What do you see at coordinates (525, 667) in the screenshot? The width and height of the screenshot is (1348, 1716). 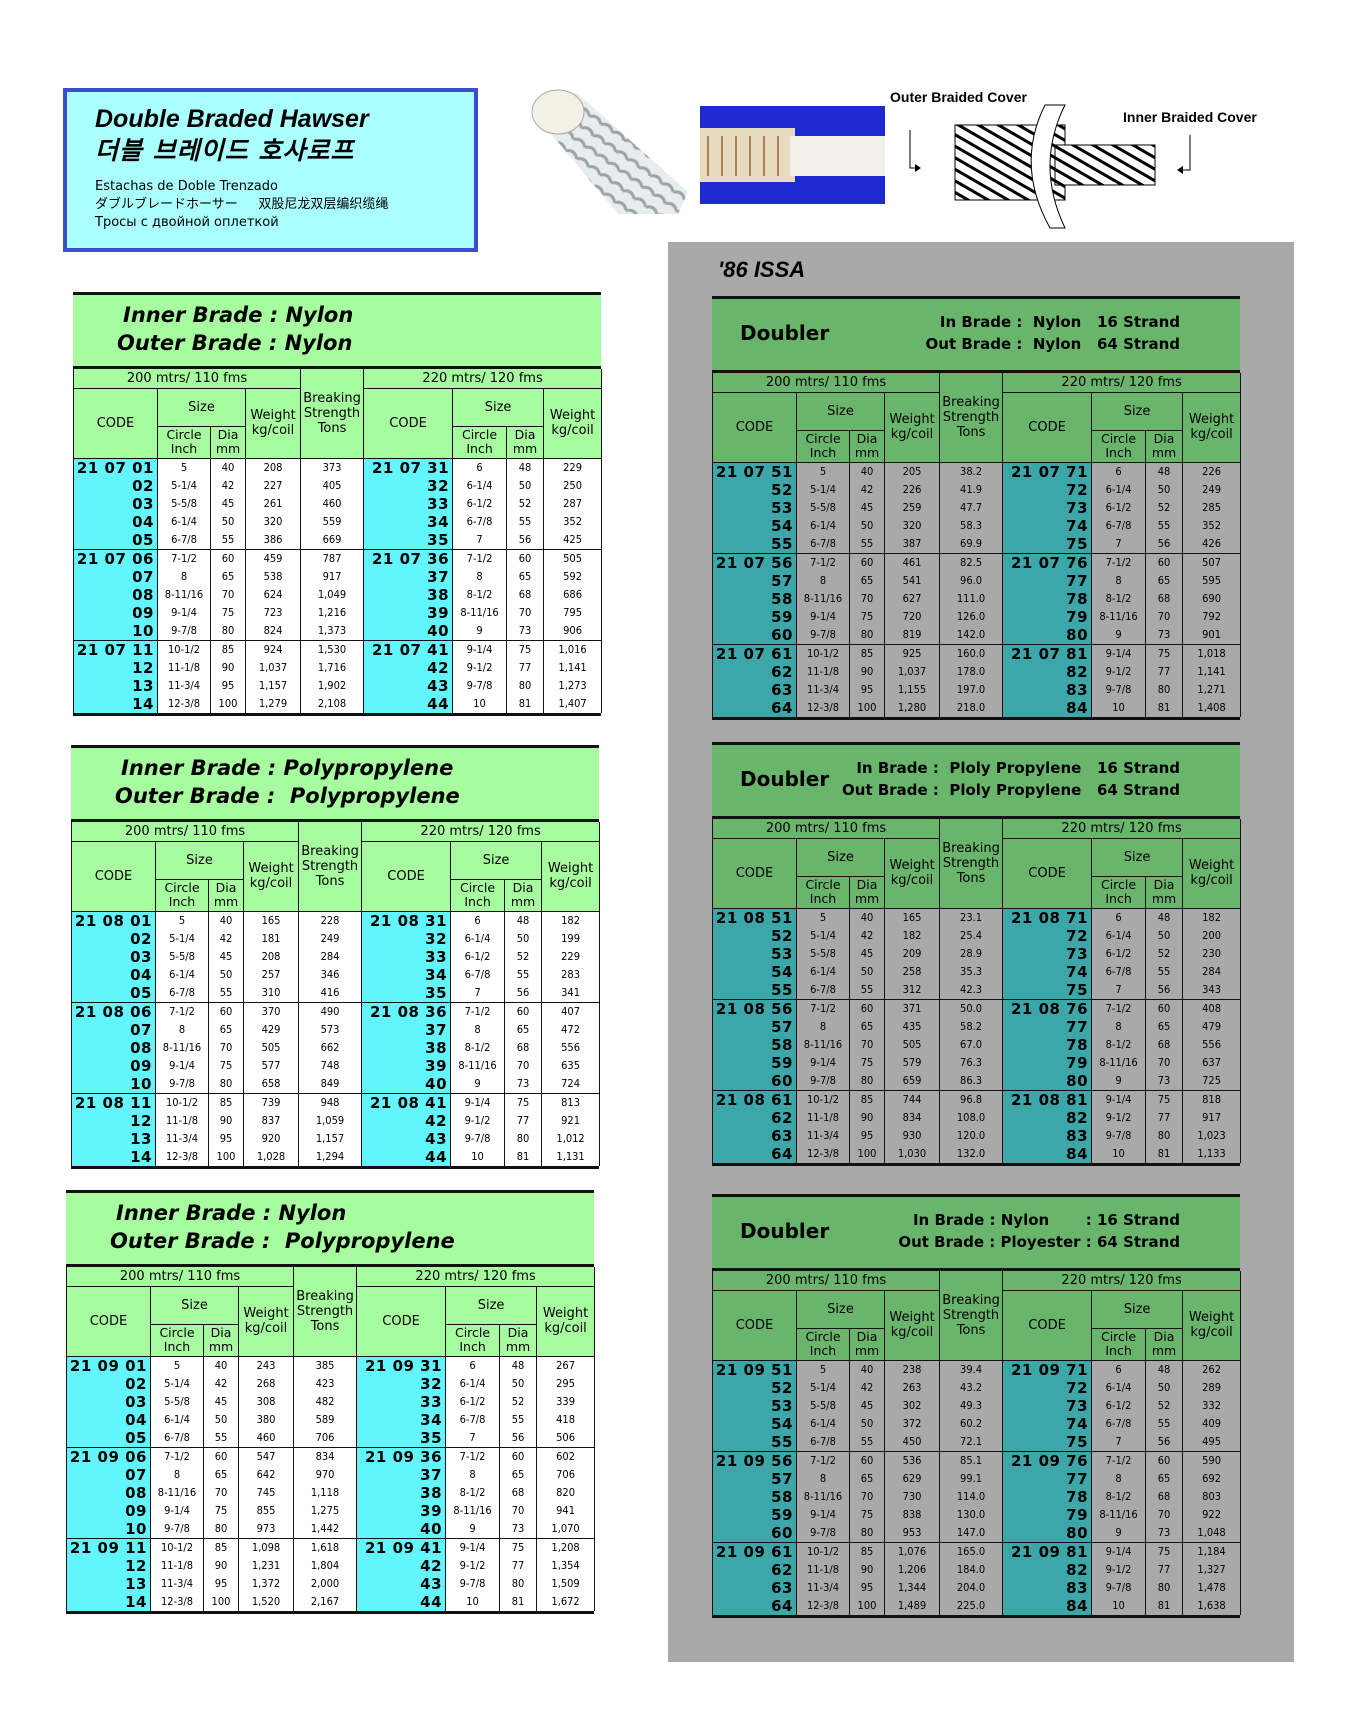 I see `cell-dia-mm-220: 77` at bounding box center [525, 667].